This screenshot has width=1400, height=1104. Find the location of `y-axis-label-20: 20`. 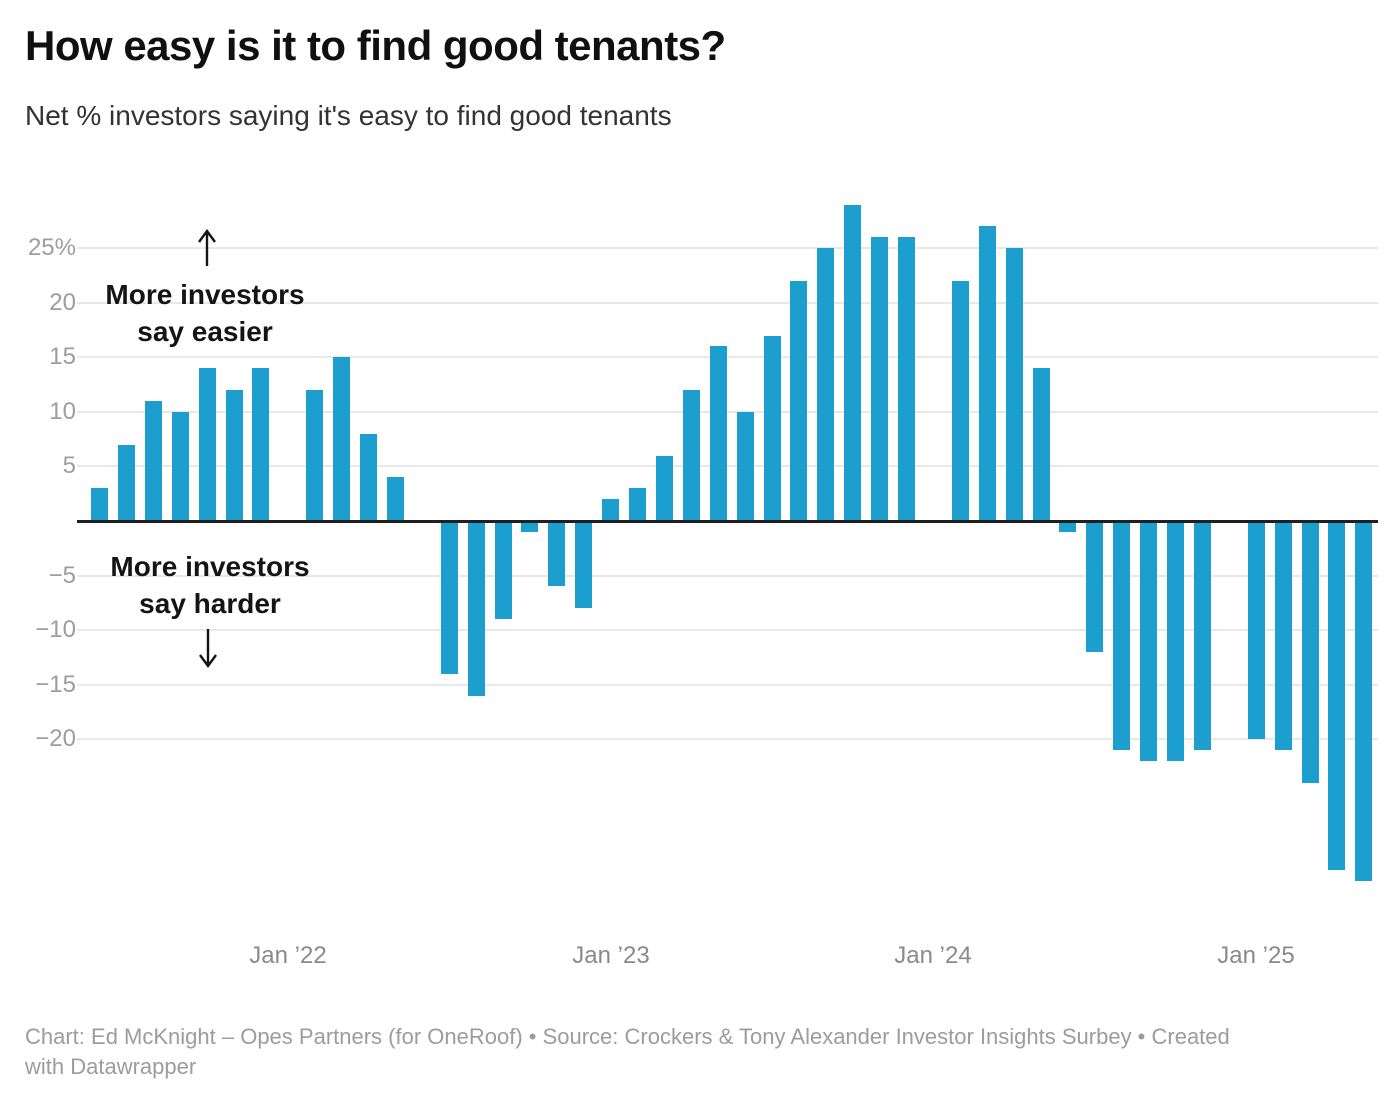

y-axis-label-20: 20 is located at coordinates (62, 302).